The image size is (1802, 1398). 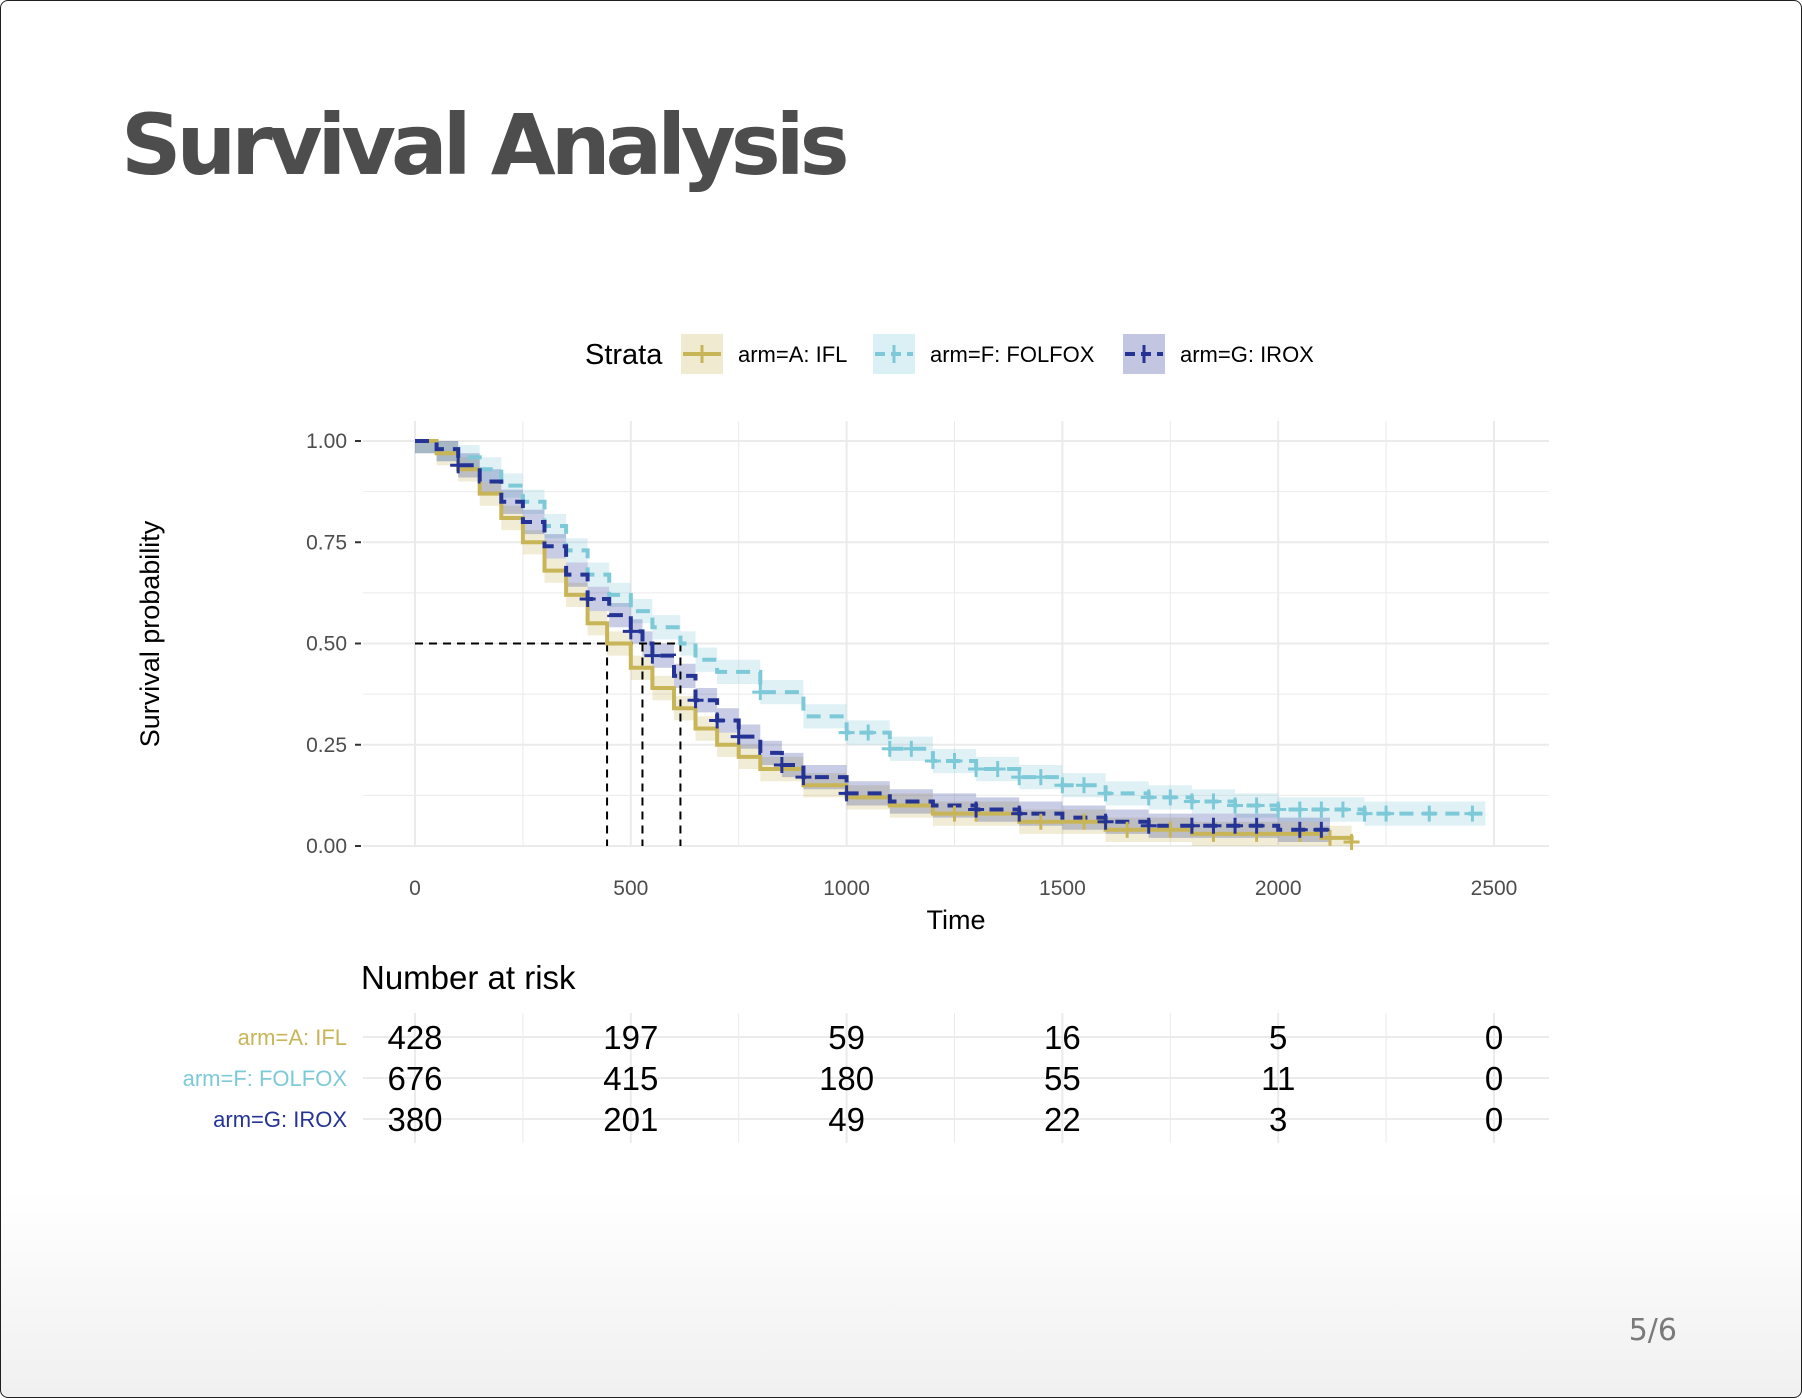 I want to click on risk-table-cell: 5, so click(x=1278, y=1037).